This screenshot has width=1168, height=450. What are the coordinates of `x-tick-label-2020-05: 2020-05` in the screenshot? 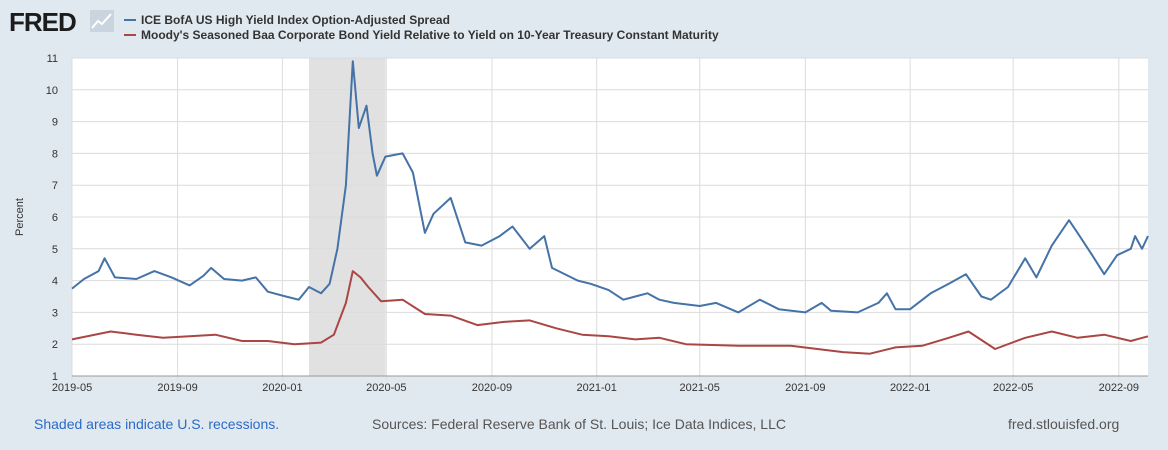 It's located at (386, 388).